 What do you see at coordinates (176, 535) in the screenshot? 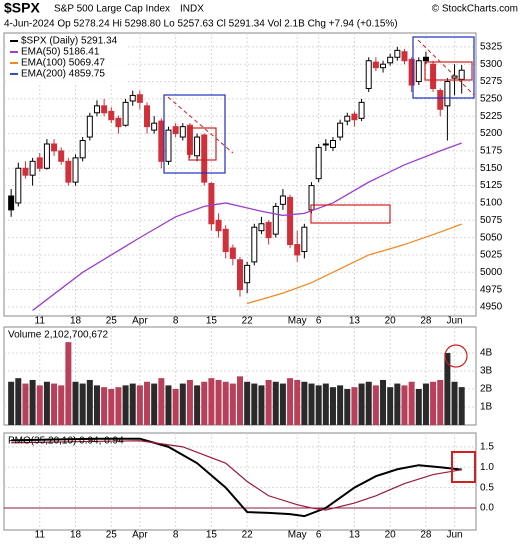
I see `x-tick-label: 8` at bounding box center [176, 535].